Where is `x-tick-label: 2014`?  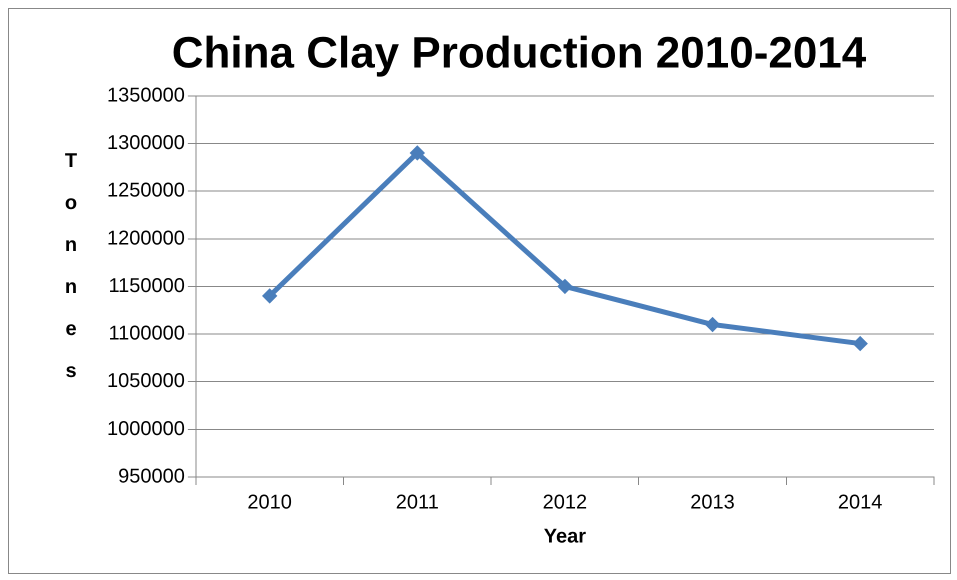 x-tick-label: 2014 is located at coordinates (860, 503).